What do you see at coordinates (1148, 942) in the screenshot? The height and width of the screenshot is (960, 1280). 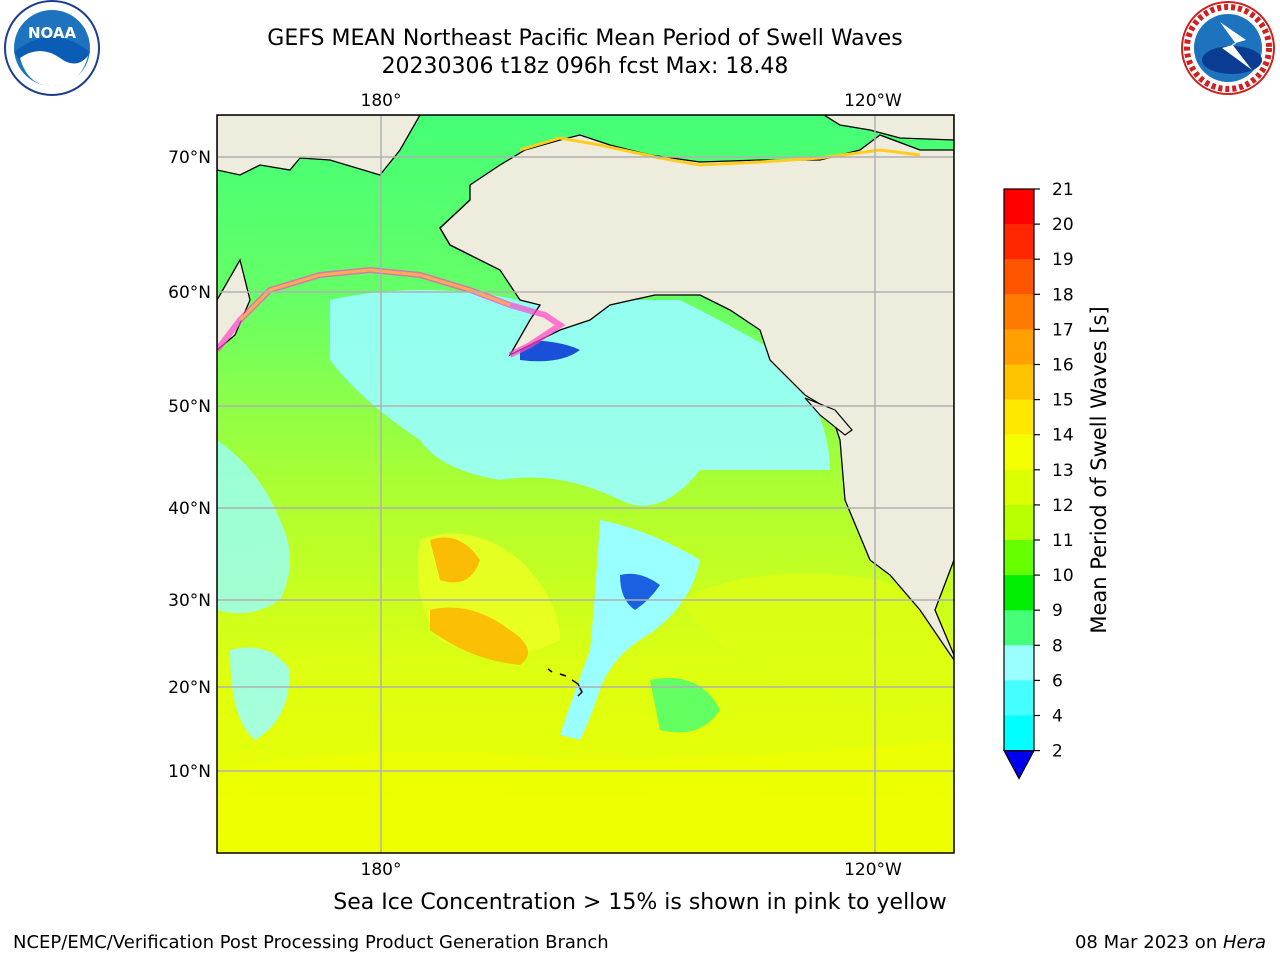 I see `footer-date-text: 08 Mar 2023 on` at bounding box center [1148, 942].